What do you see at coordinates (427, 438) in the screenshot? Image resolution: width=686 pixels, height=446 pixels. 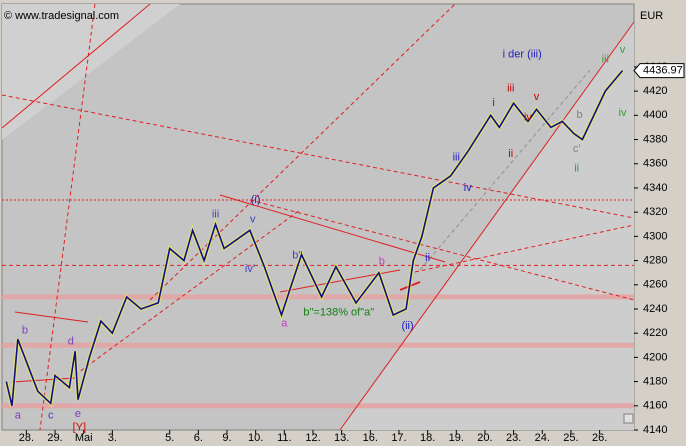 I see `x-tick-label: 18.` at bounding box center [427, 438].